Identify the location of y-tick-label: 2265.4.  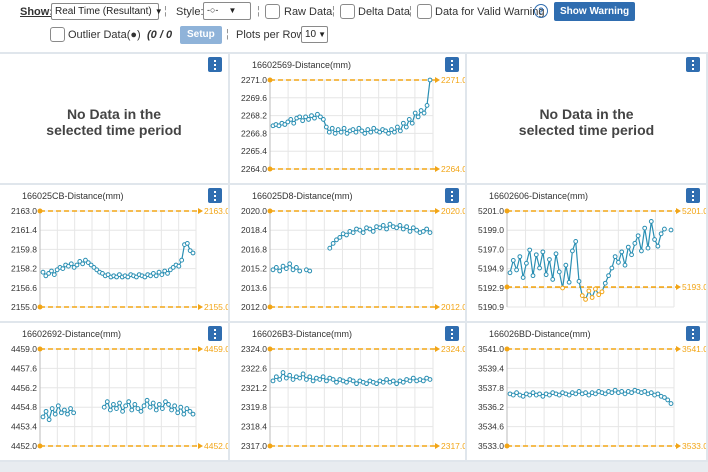
(254, 151).